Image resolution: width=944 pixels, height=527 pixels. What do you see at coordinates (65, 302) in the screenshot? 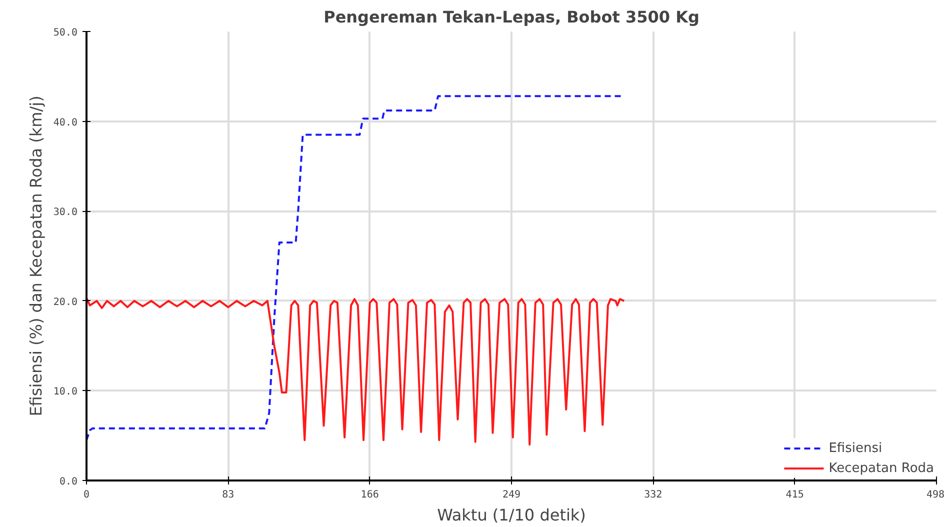
I see `y-tick-label: 20.0` at bounding box center [65, 302].